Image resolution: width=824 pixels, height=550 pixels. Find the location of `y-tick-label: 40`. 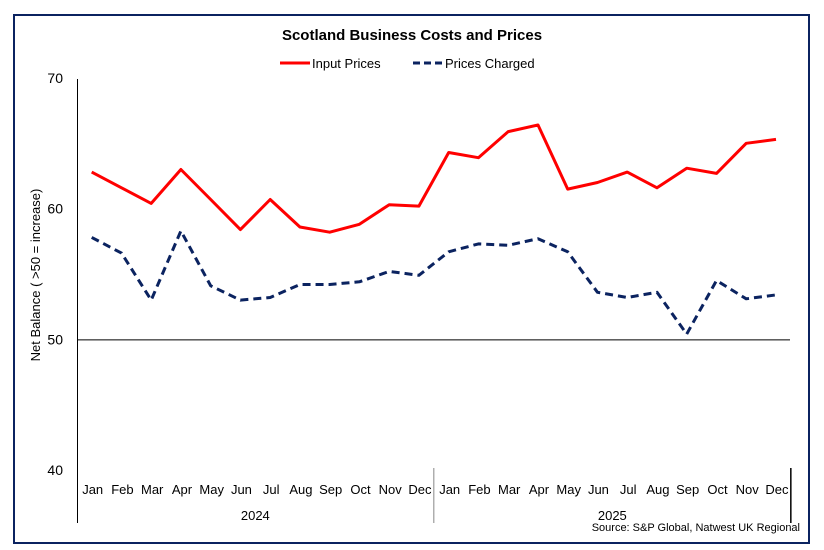

y-tick-label: 40 is located at coordinates (55, 470).